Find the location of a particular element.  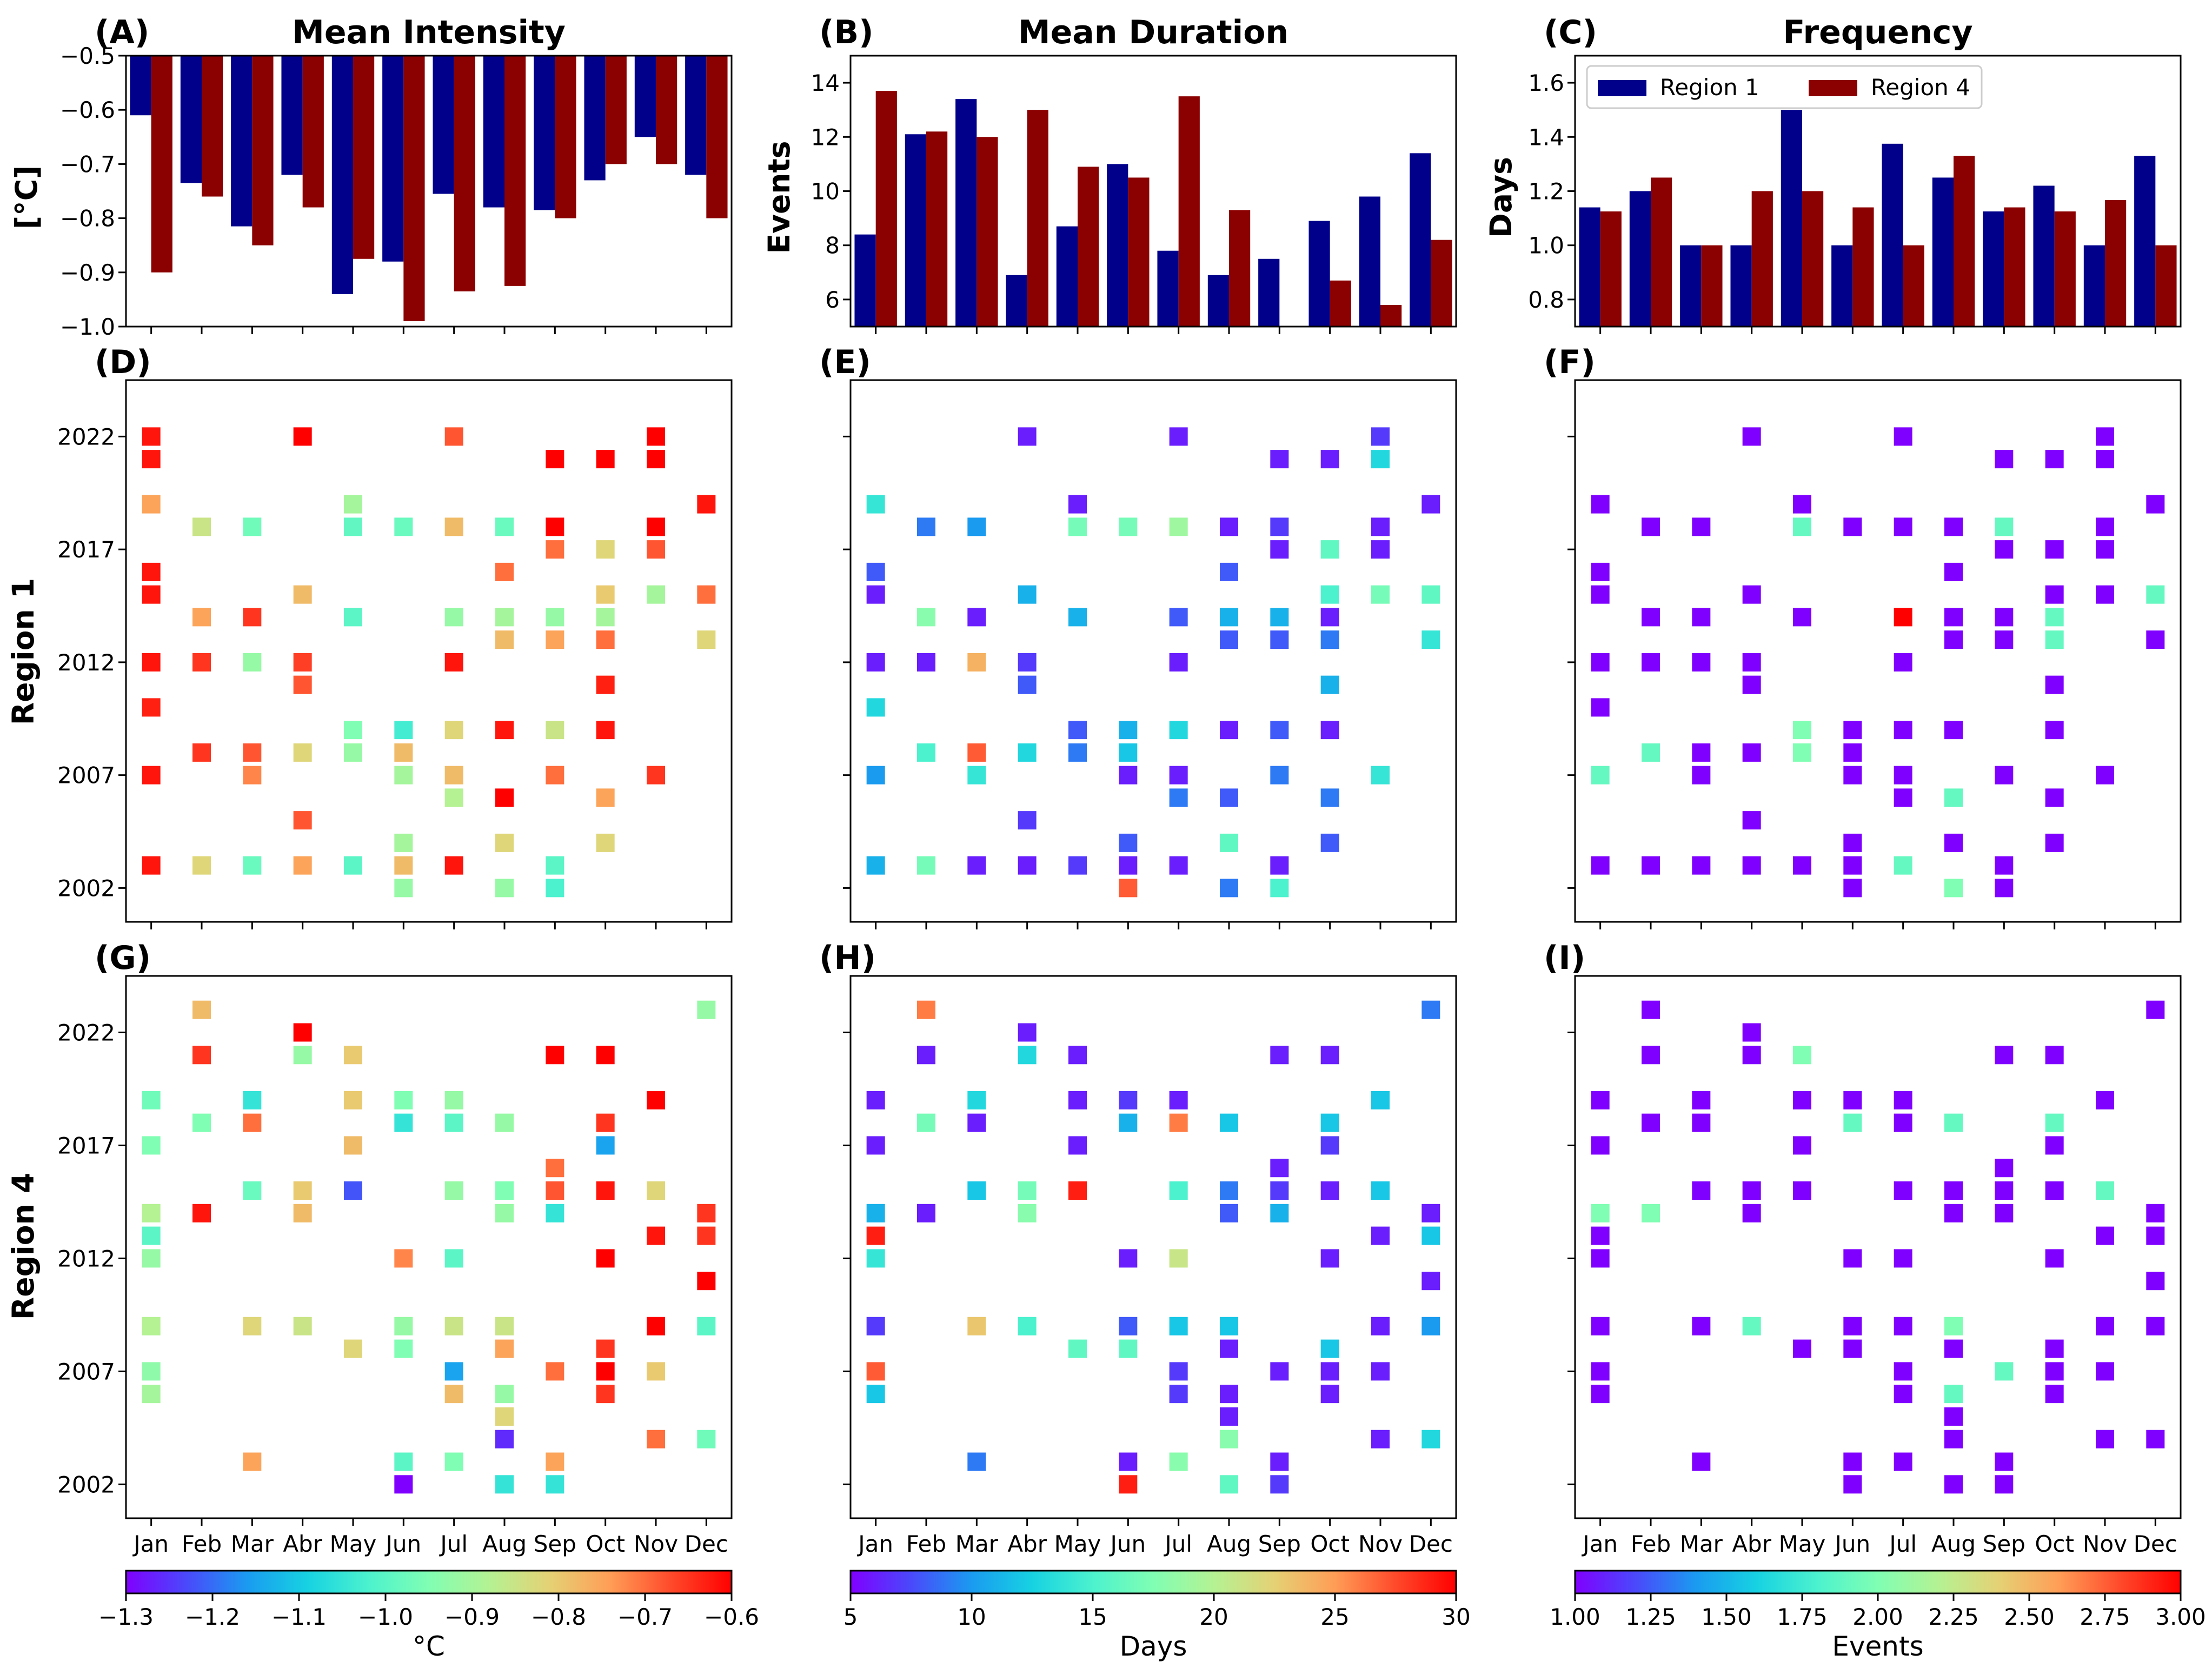

cell-f-nov-2021 is located at coordinates (2105, 459).